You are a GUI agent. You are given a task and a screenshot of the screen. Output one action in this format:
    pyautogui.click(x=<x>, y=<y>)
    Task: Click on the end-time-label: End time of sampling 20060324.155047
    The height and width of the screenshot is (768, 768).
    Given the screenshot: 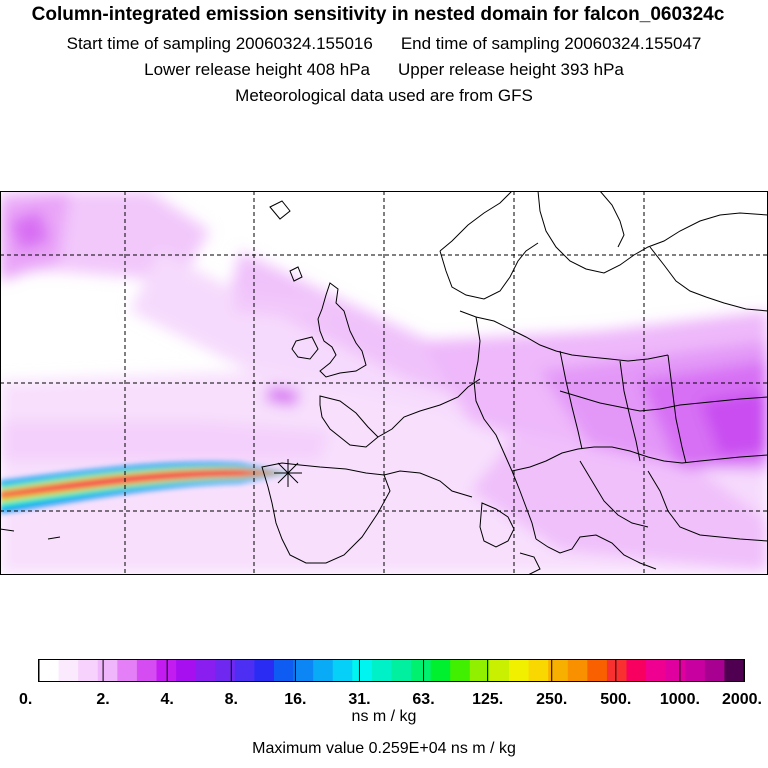 What is the action you would take?
    pyautogui.click(x=551, y=43)
    